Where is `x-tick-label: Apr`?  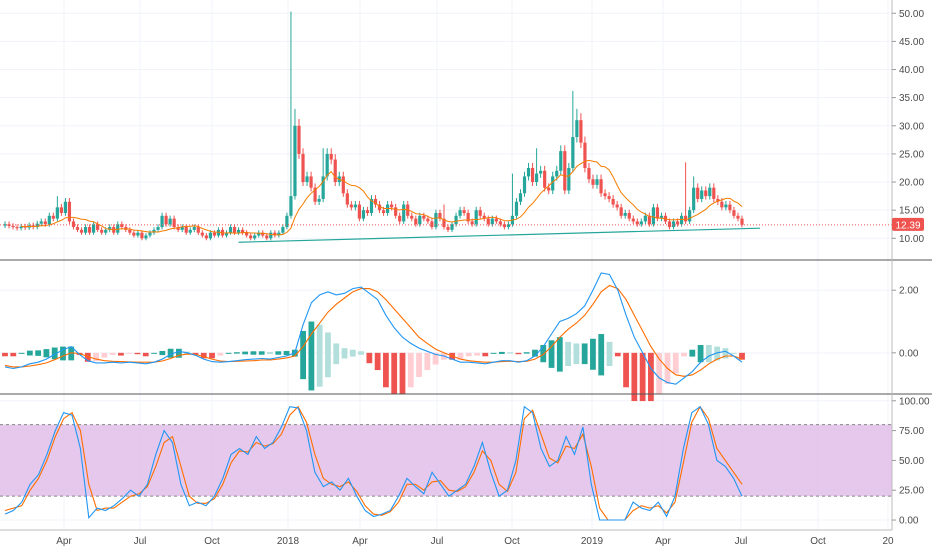
x-tick-label: Apr is located at coordinates (64, 541).